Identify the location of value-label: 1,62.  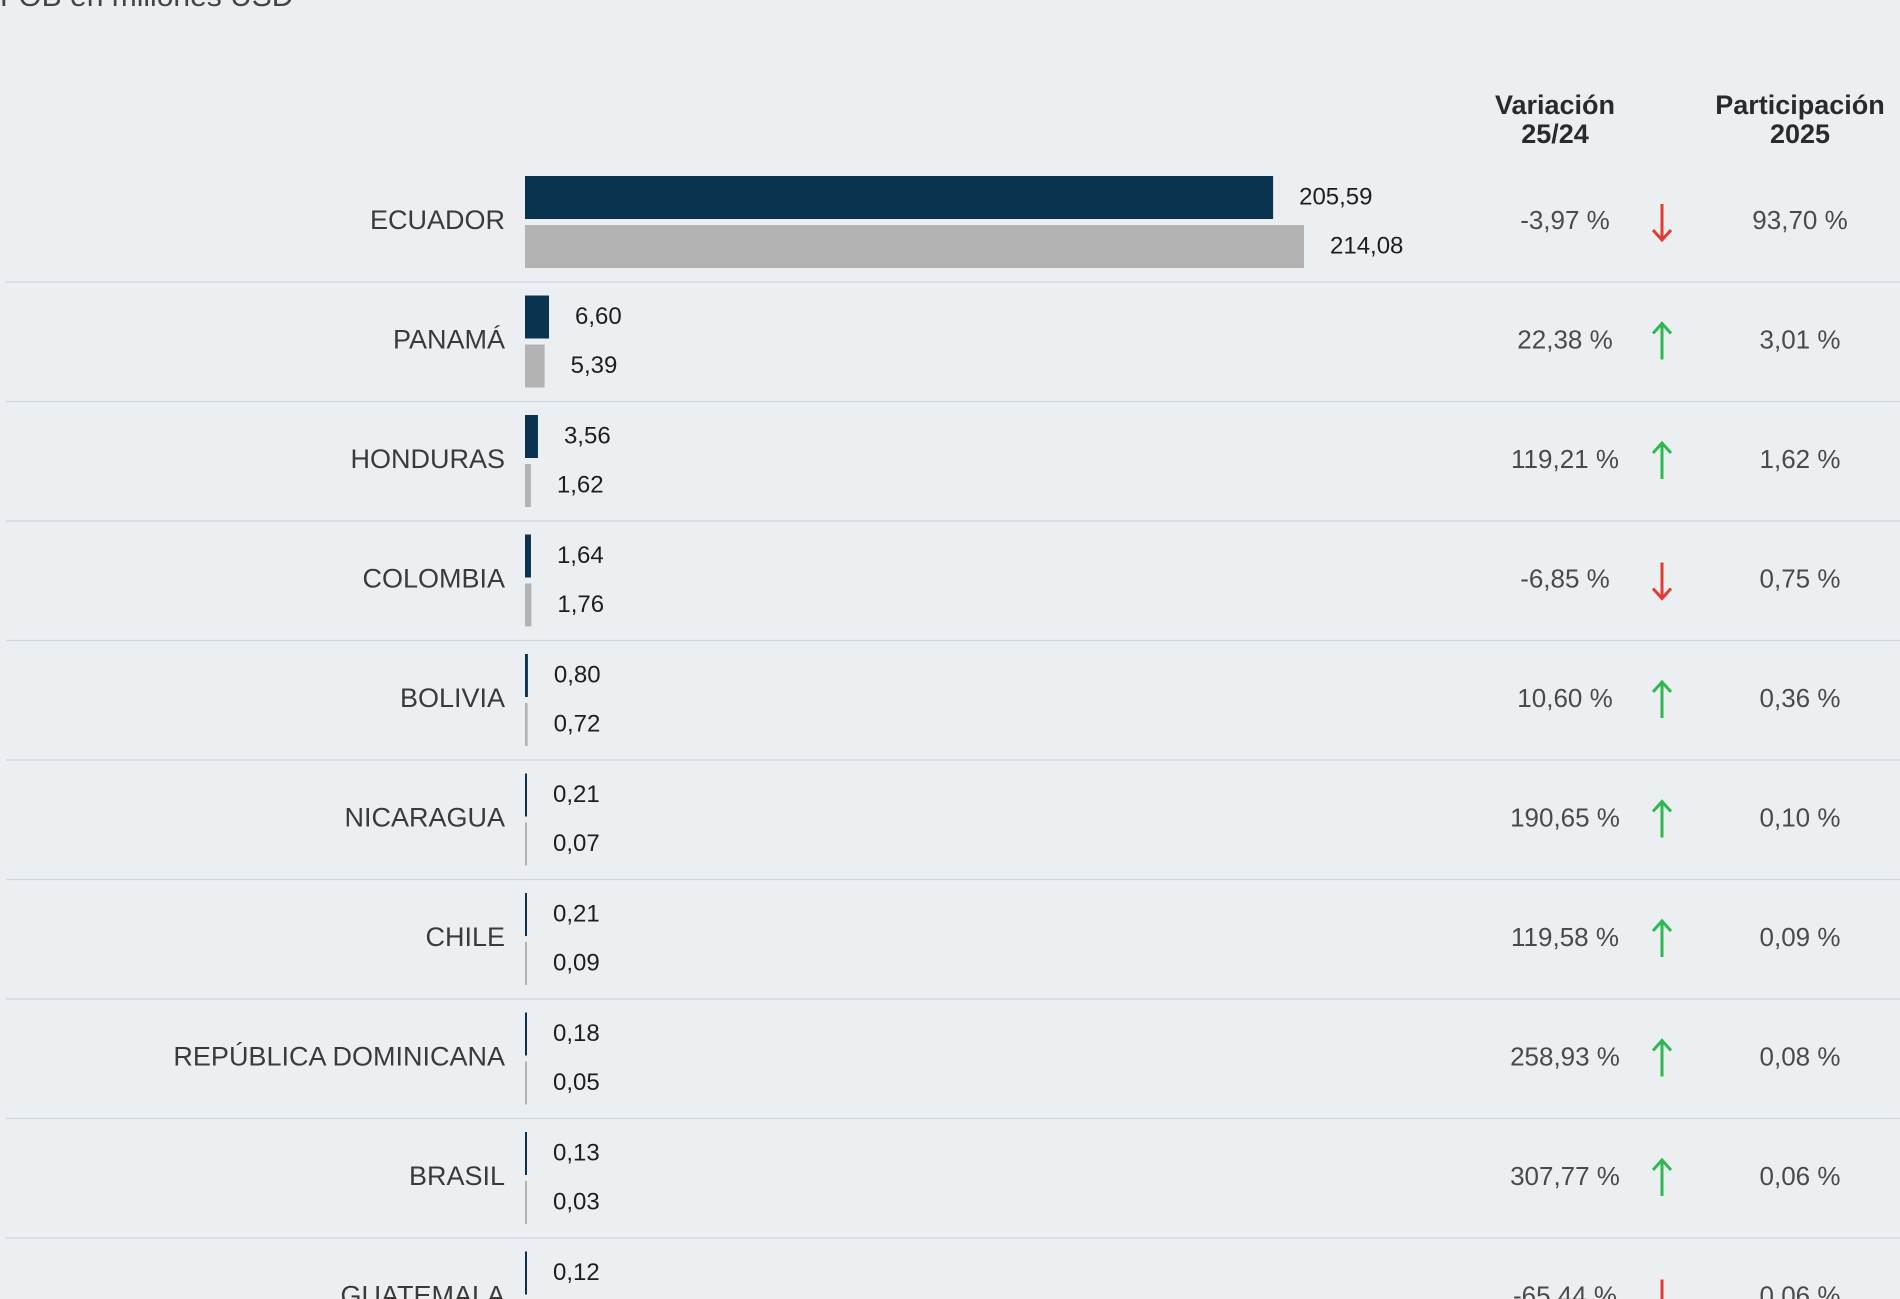
(580, 484).